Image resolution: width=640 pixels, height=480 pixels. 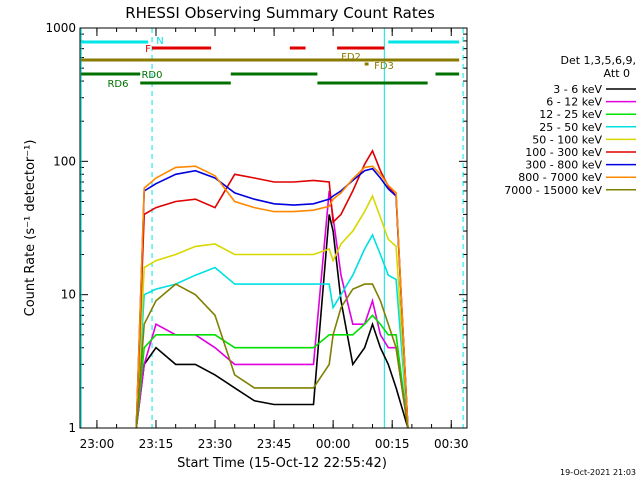 I want to click on x-tick-label: 00:00, so click(x=333, y=444).